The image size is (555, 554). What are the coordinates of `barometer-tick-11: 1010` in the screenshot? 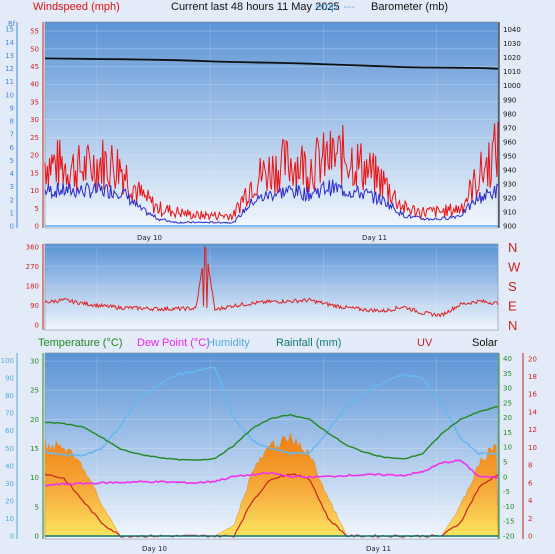 It's located at (512, 72).